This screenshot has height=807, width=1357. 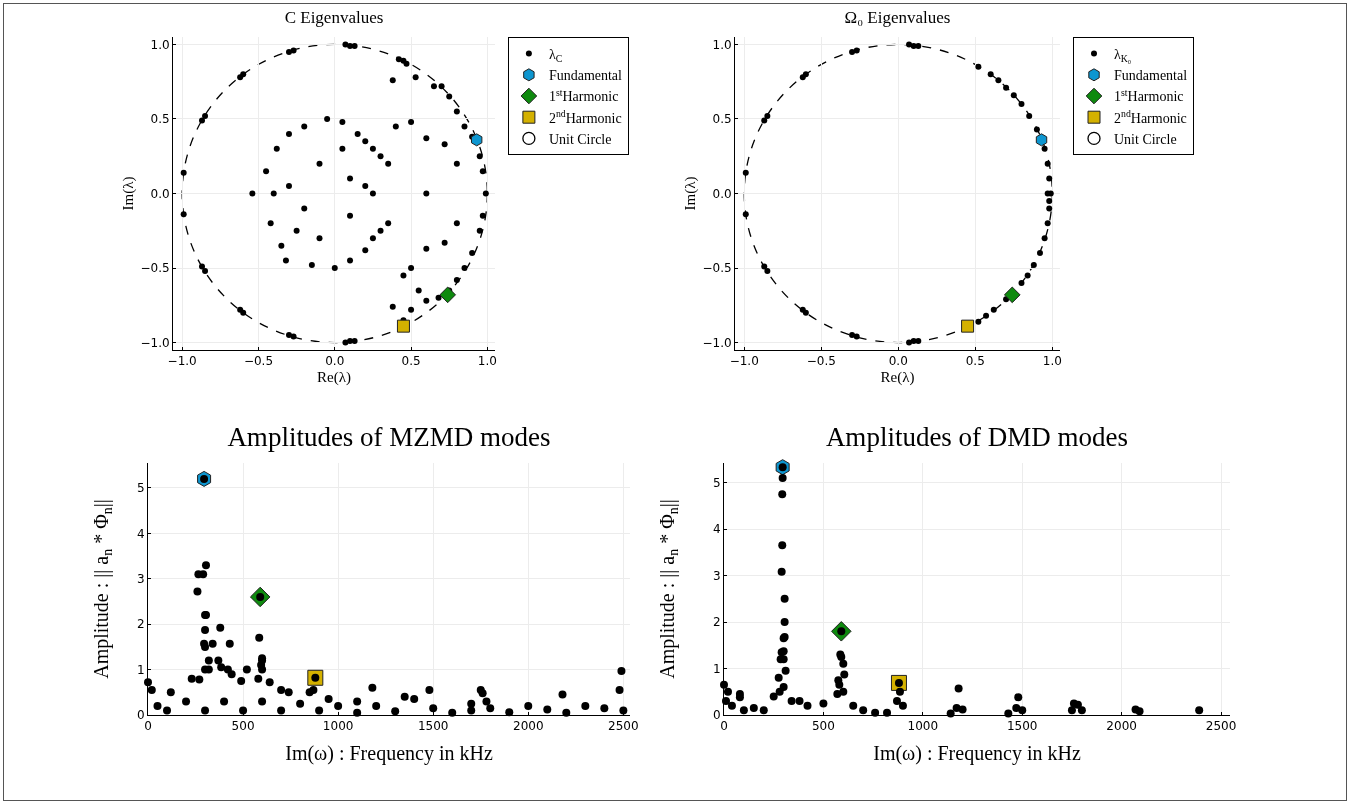 What do you see at coordinates (690, 193) in the screenshot?
I see `y-axis-title: Im(λ)` at bounding box center [690, 193].